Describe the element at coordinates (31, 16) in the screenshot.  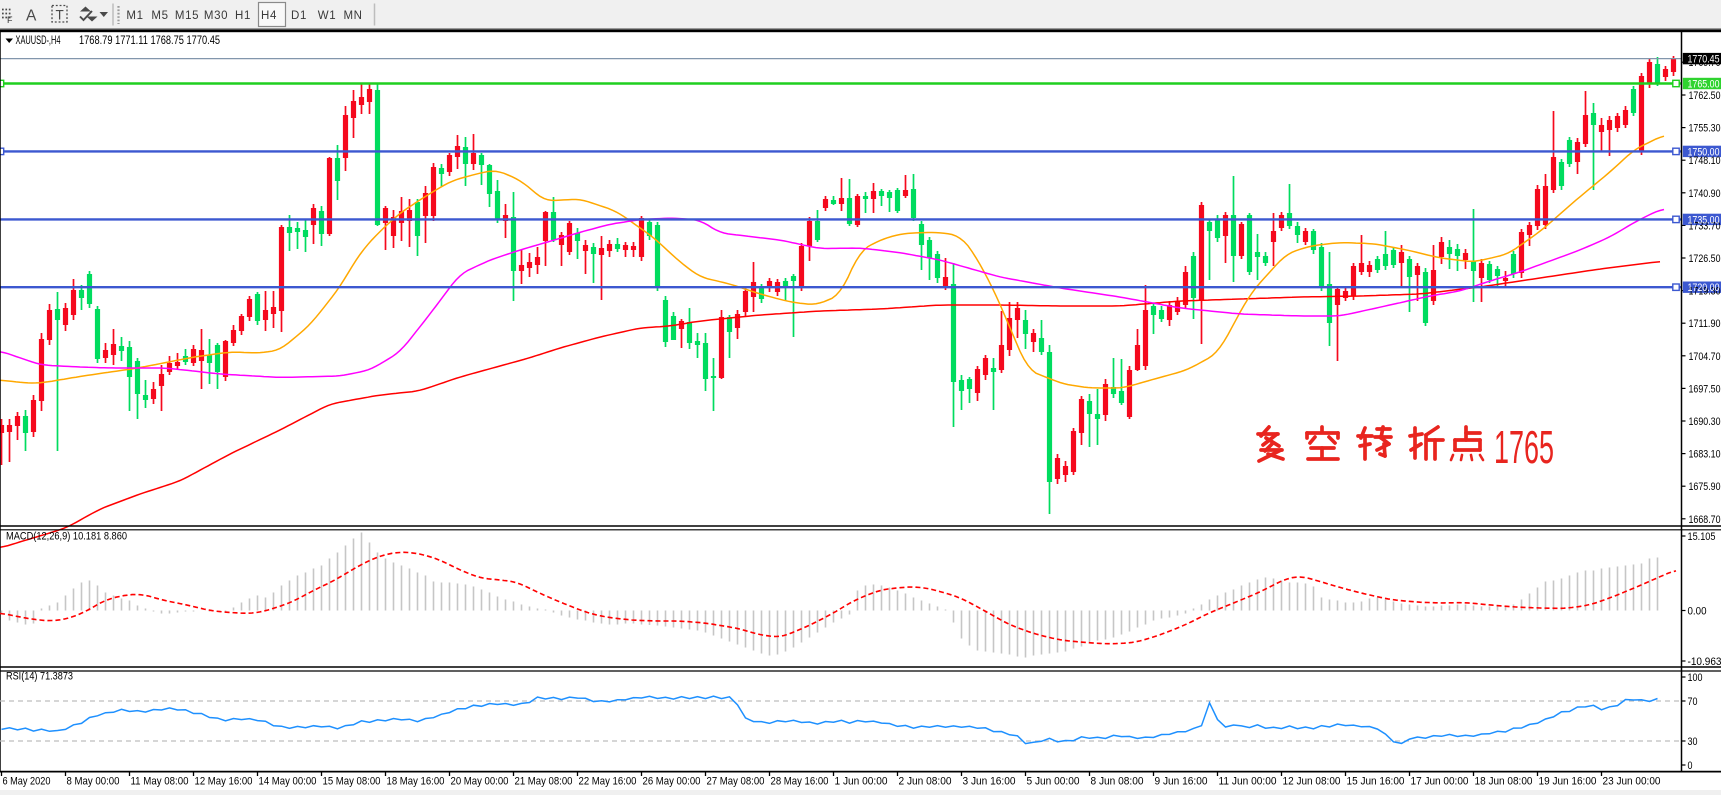
I see `svg-text: A` at that location.